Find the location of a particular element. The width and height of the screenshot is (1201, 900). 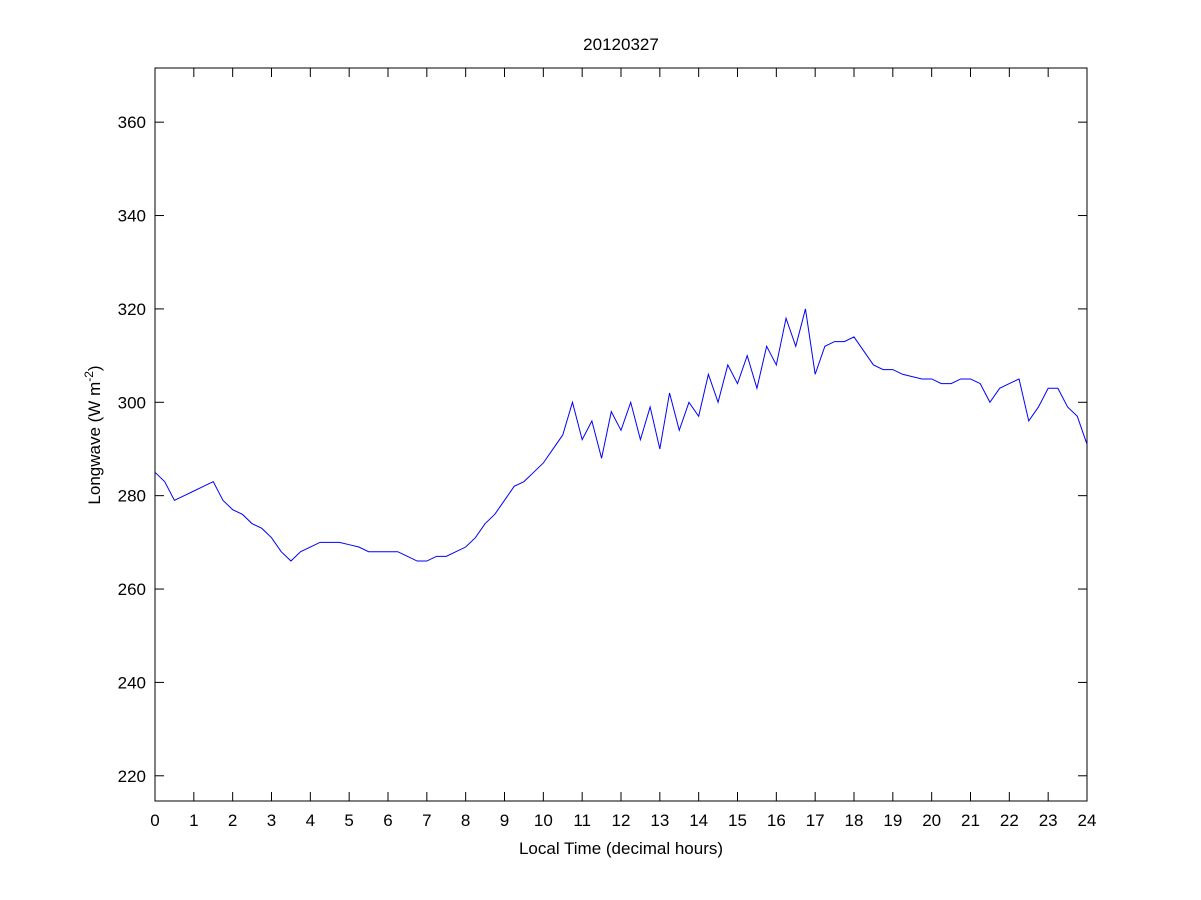

x-tick-label: 2 is located at coordinates (232, 820).